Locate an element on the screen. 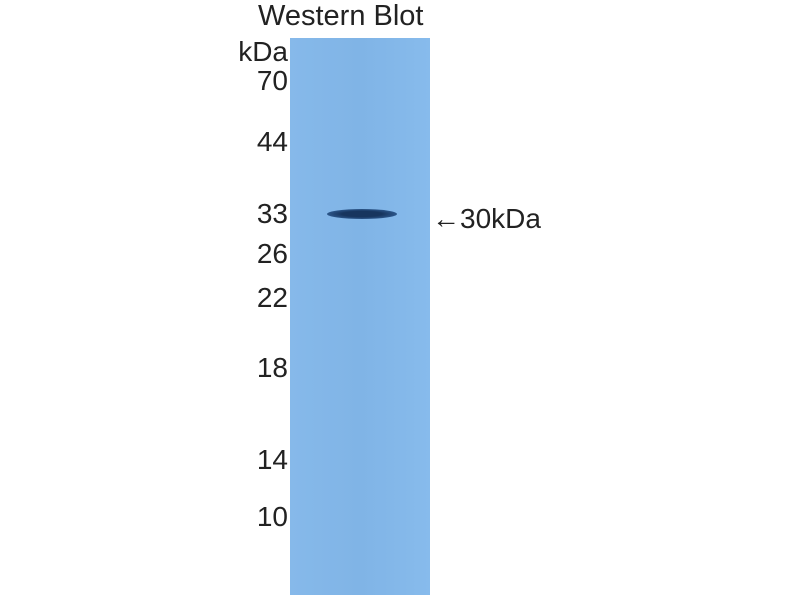 This screenshot has width=800, height=600. marker-70: 70 is located at coordinates (272, 80).